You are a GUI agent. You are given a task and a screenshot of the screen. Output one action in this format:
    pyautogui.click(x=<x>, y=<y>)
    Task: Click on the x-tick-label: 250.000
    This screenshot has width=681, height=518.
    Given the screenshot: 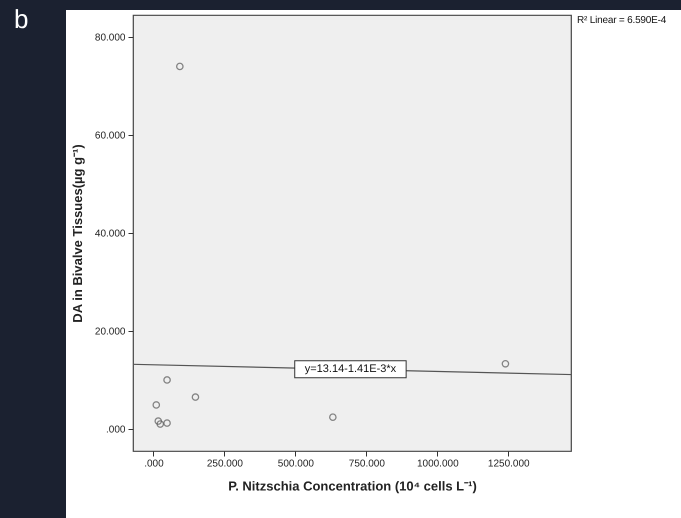 What is the action you would take?
    pyautogui.click(x=225, y=464)
    